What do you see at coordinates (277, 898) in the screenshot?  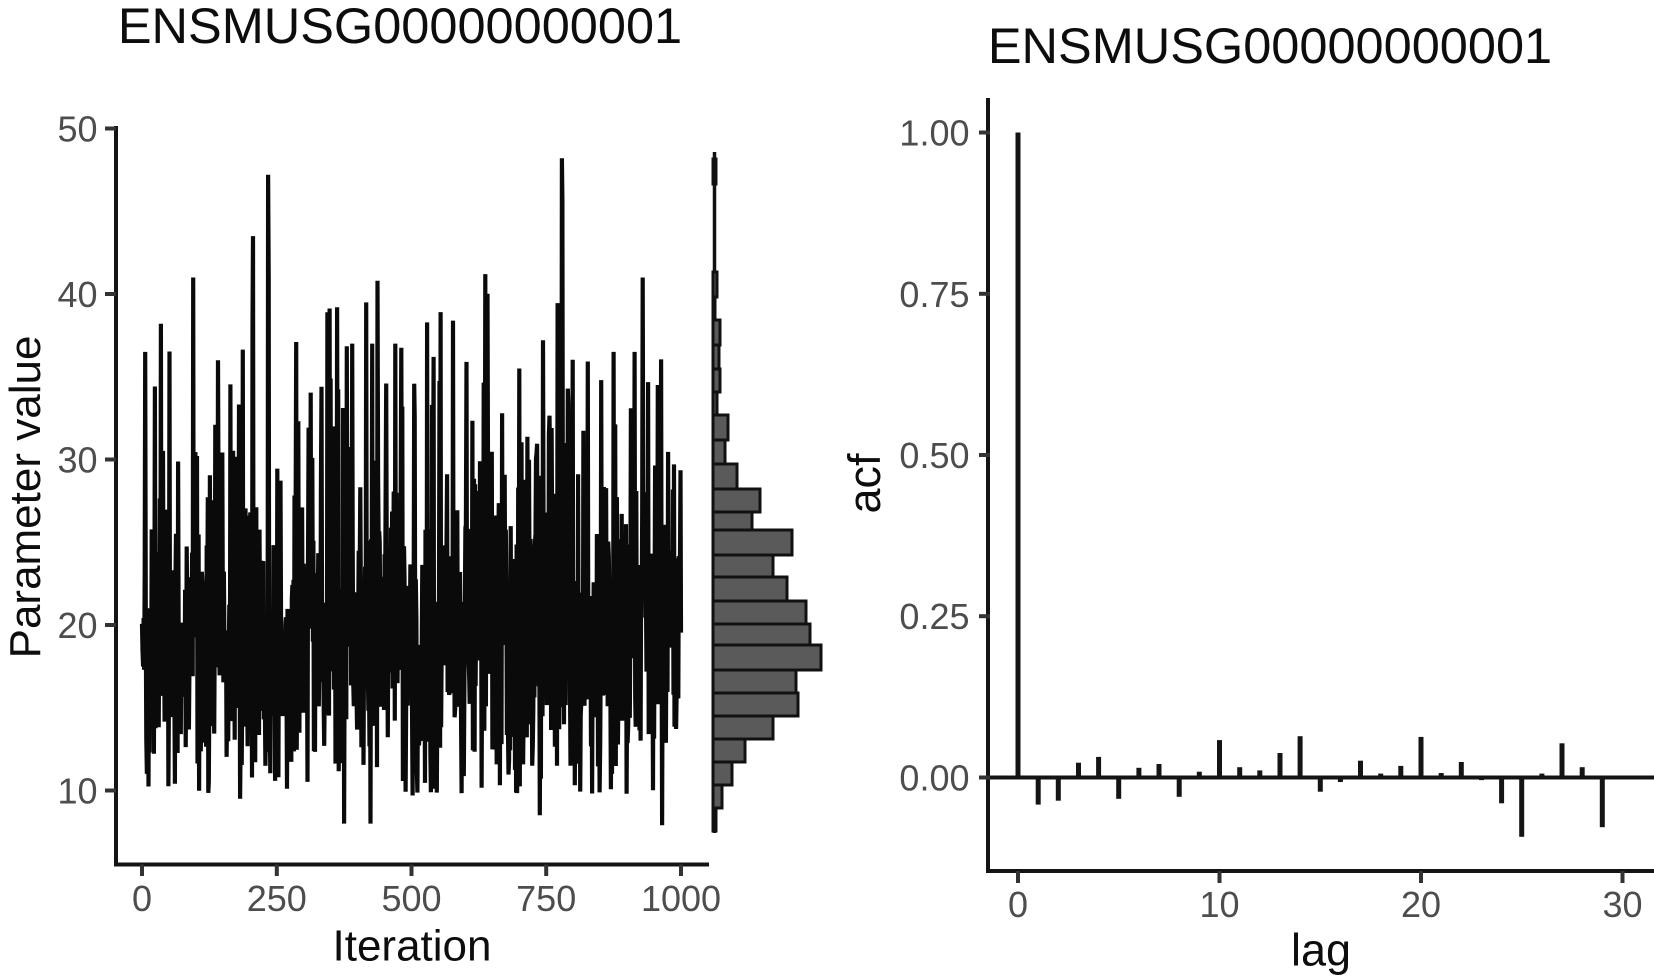 I see `svg-text: 250` at bounding box center [277, 898].